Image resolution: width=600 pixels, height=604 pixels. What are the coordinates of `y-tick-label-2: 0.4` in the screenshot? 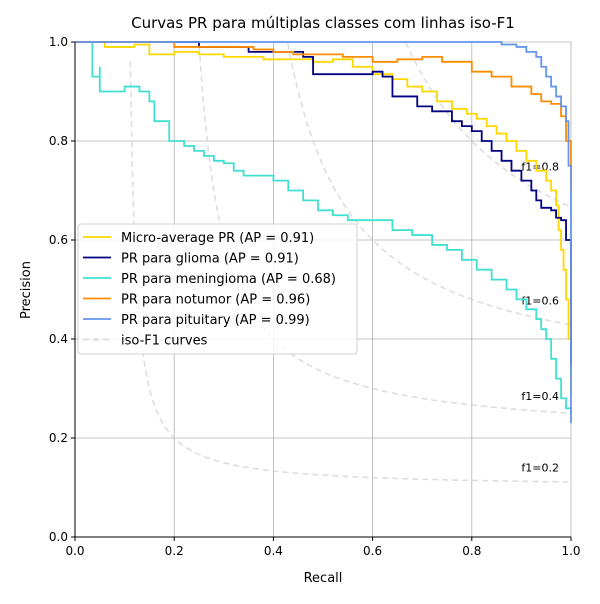 It's located at (58, 339).